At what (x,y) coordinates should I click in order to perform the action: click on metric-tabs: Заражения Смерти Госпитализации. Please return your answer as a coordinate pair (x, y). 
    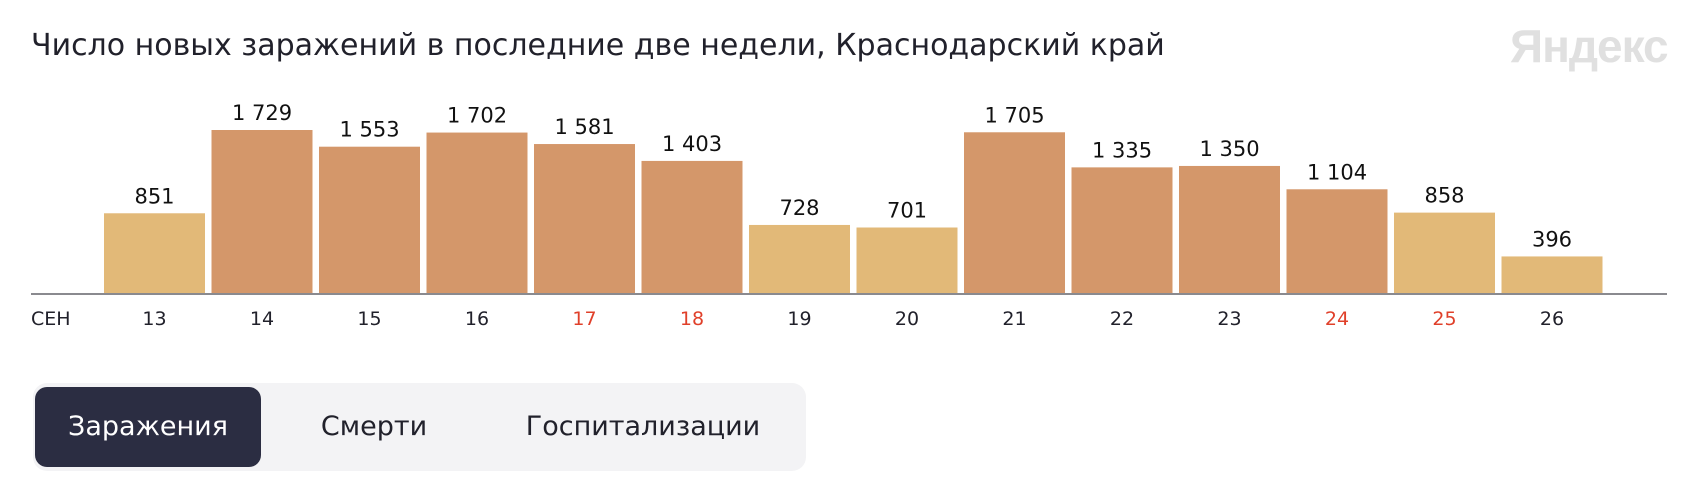
    Looking at the image, I should click on (419, 427).